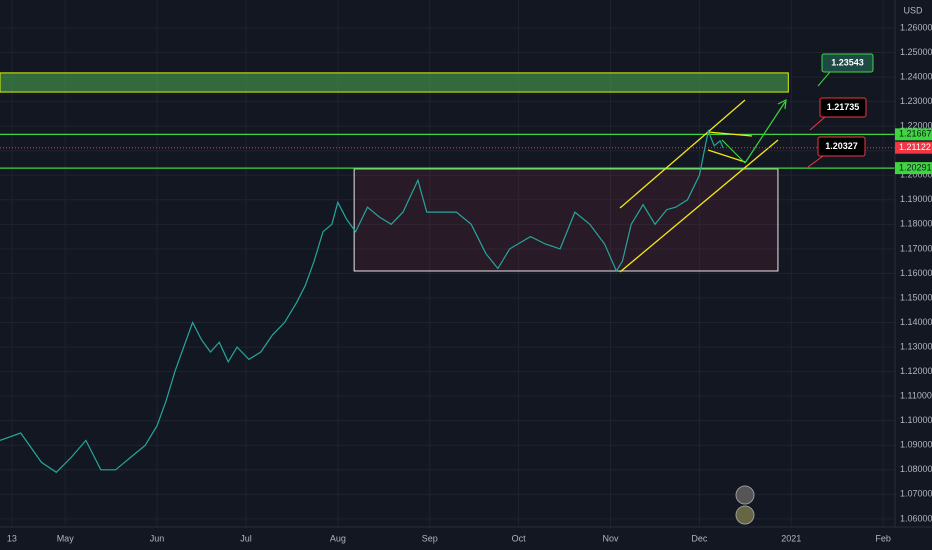  I want to click on y-tick-label: 1.08000, so click(916, 469).